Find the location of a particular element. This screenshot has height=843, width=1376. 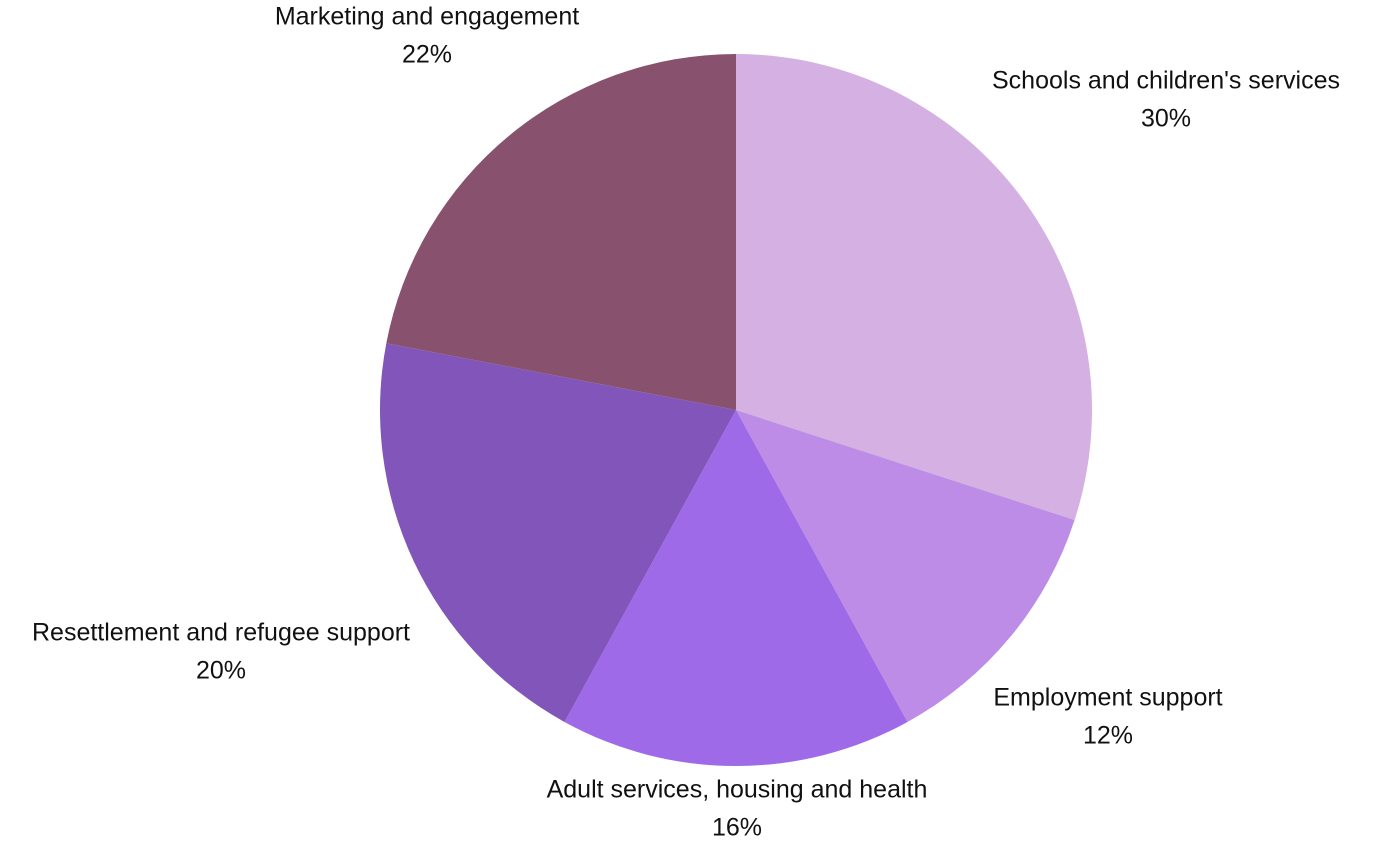

slice-label: Resettlement and refugee support is located at coordinates (221, 633).